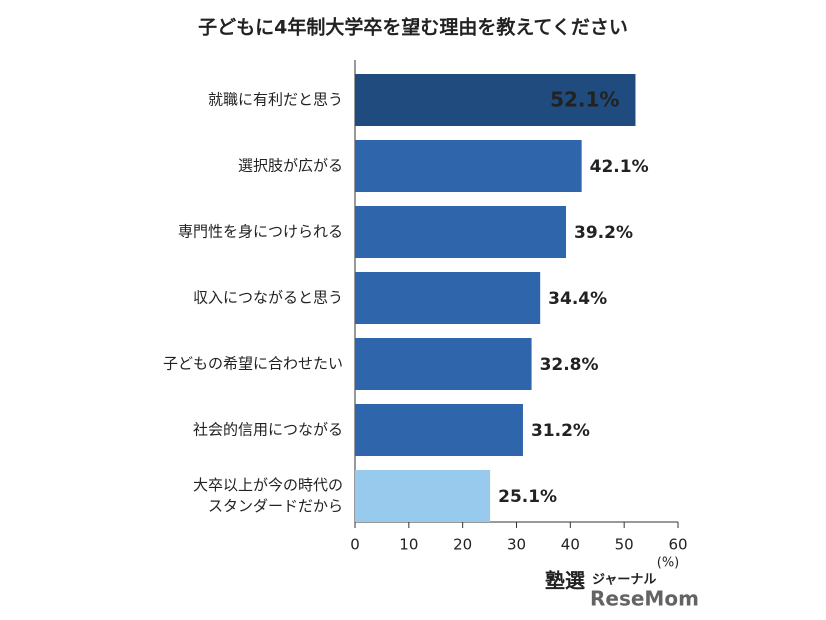  Describe the element at coordinates (267, 429) in the screenshot. I see `category-label: 社会的信用につながる` at that location.